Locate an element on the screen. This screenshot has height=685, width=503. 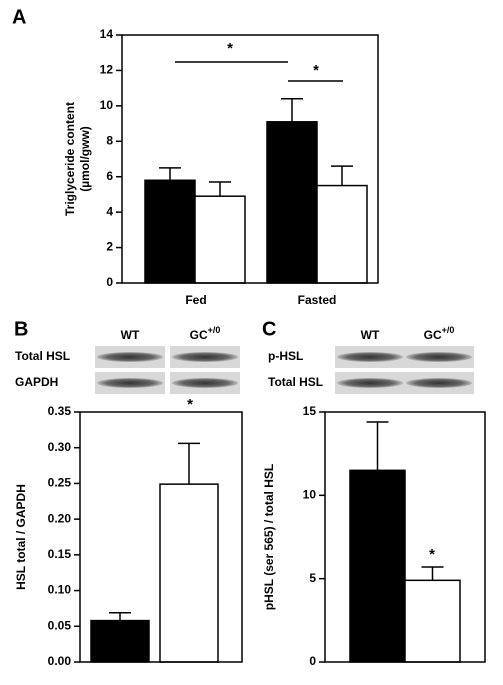
y-tick-label: 14 is located at coordinates (107, 34).